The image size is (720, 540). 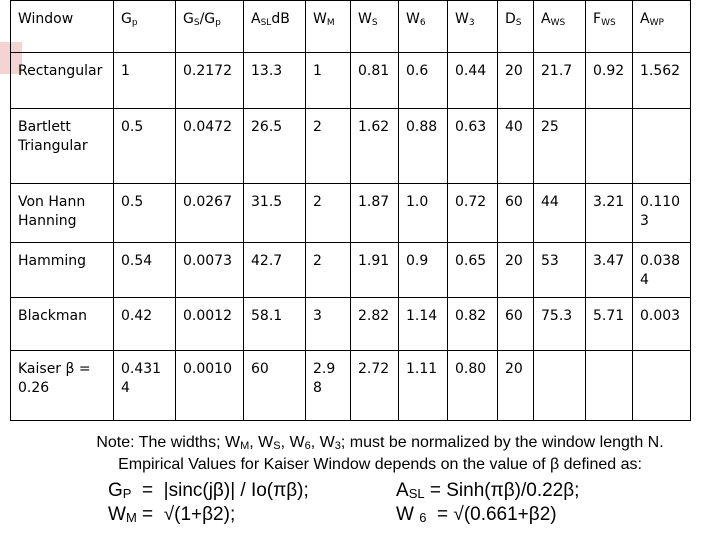 What do you see at coordinates (62, 385) in the screenshot?
I see `cell: Kaiser β = 0.26` at bounding box center [62, 385].